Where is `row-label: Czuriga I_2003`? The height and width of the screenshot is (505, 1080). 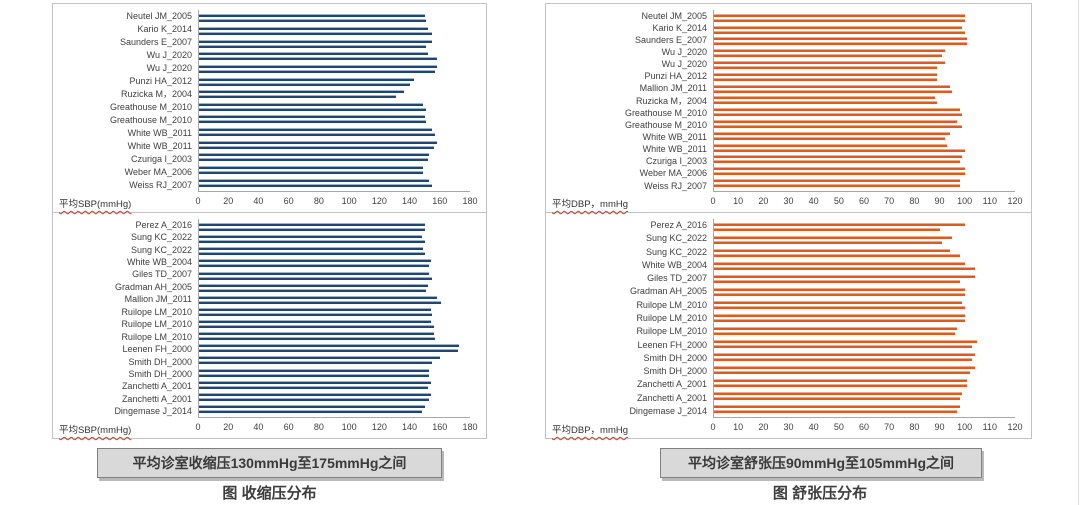
row-label: Czuriga I_2003 is located at coordinates (676, 161).